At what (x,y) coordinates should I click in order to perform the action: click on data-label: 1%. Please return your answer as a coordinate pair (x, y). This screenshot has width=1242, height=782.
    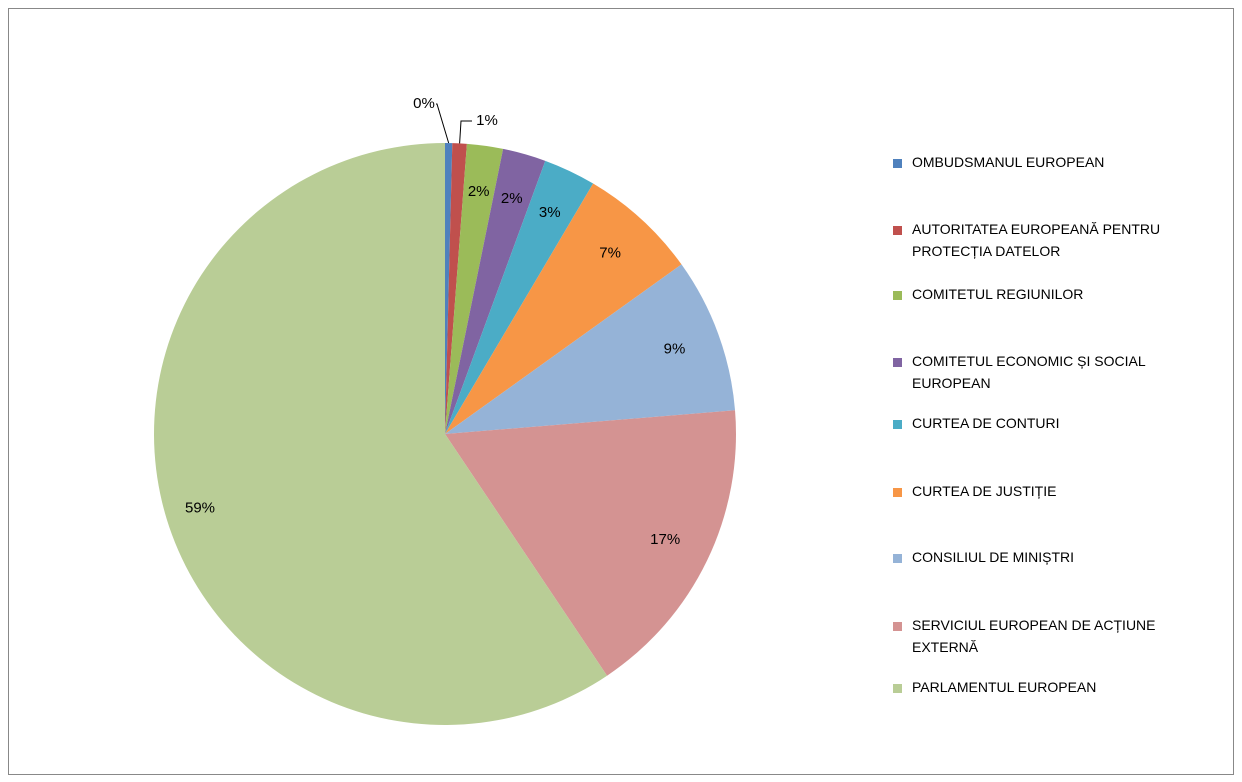
    Looking at the image, I should click on (487, 120).